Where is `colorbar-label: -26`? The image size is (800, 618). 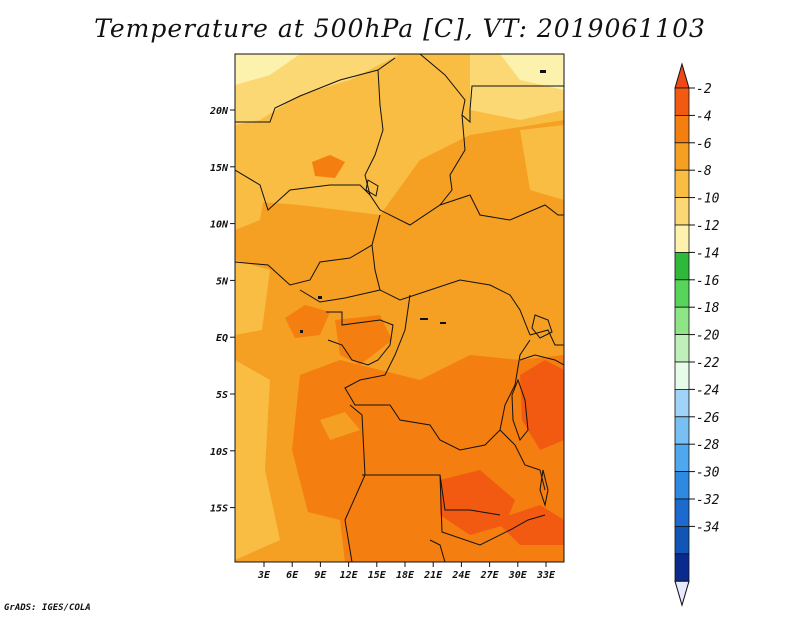 colorbar-label: -26 is located at coordinates (708, 418).